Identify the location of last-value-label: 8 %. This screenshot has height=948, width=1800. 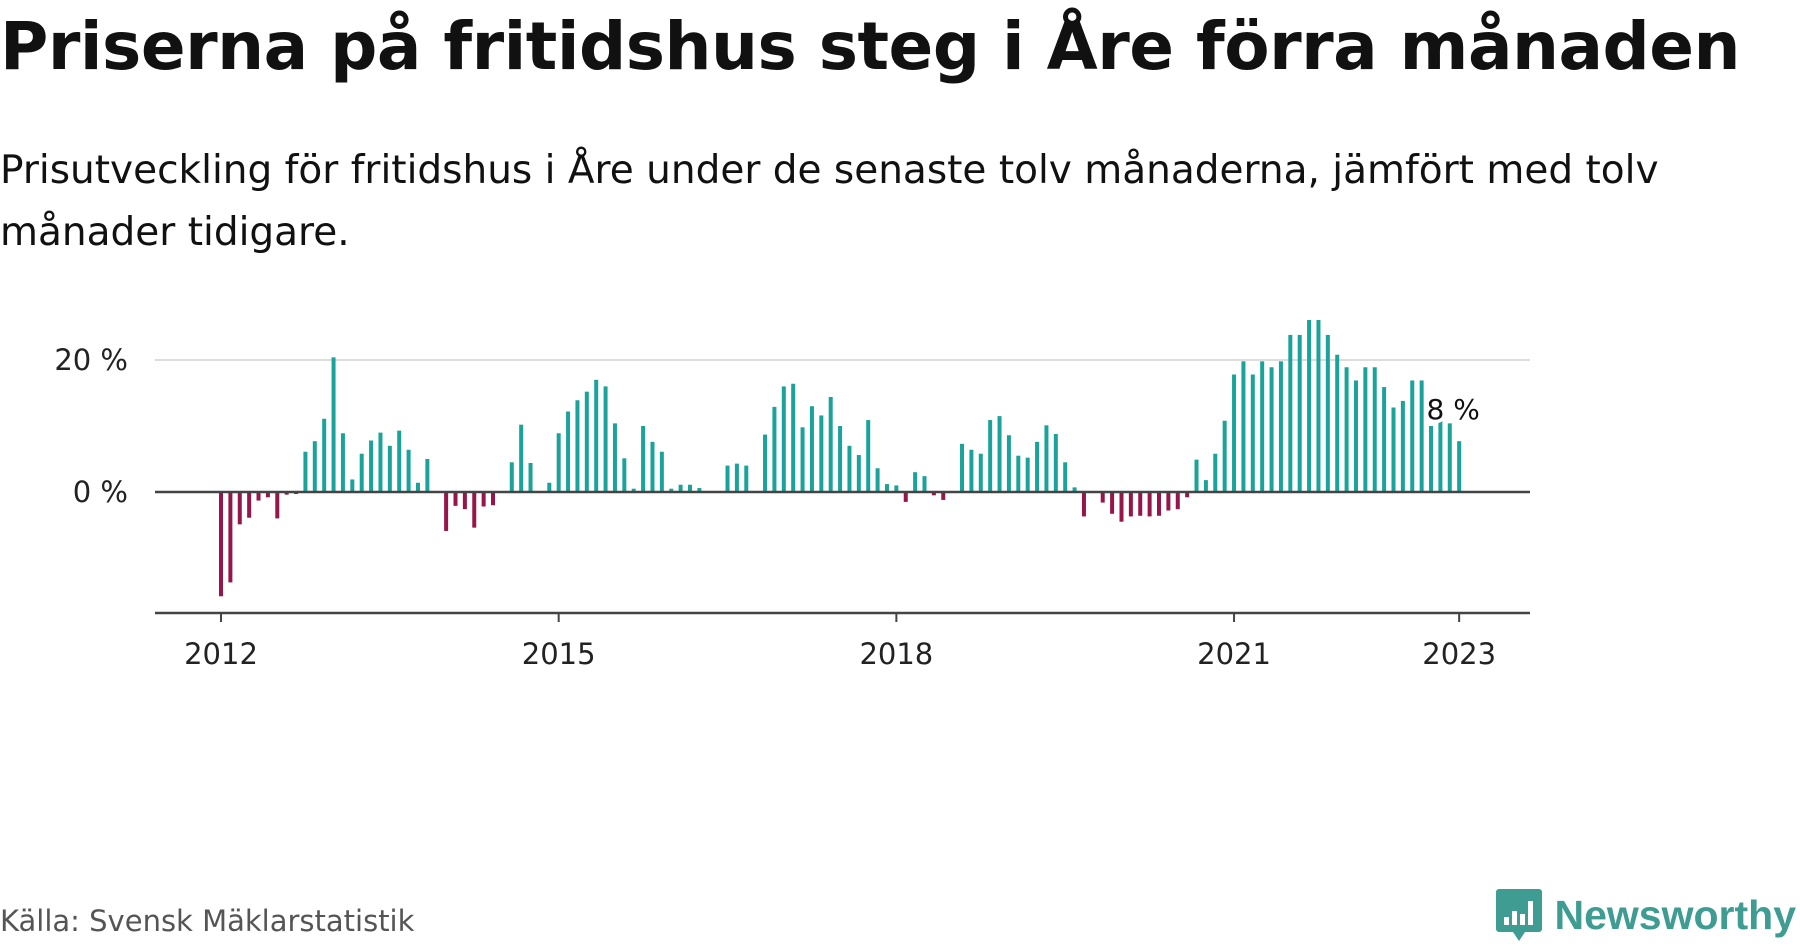
(1452, 409).